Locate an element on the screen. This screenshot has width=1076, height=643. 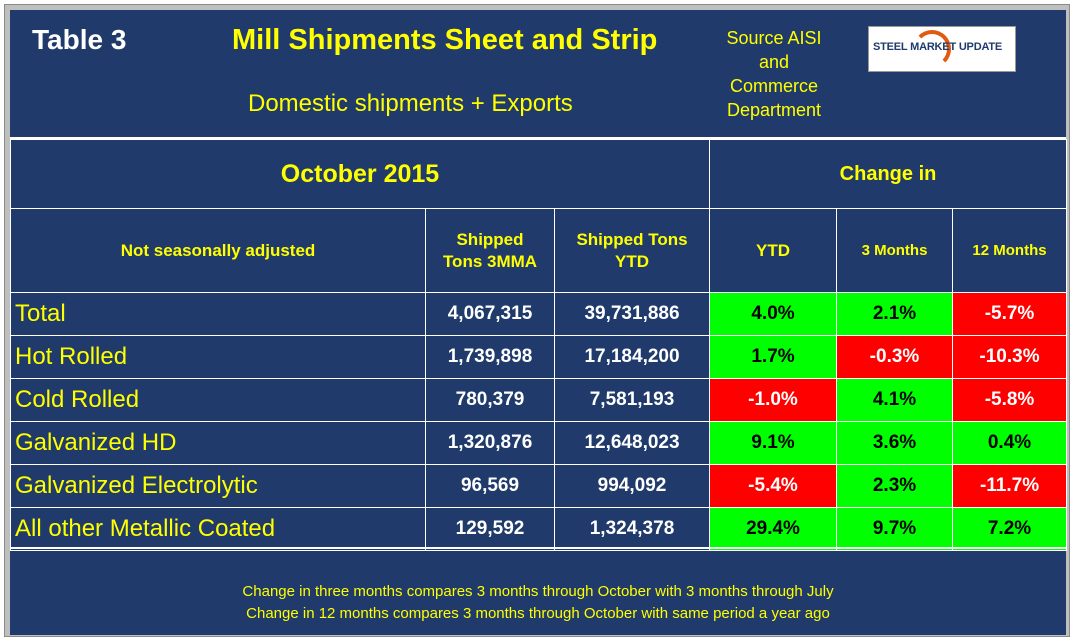
change-ytd-cell: 9.1% is located at coordinates (773, 443).